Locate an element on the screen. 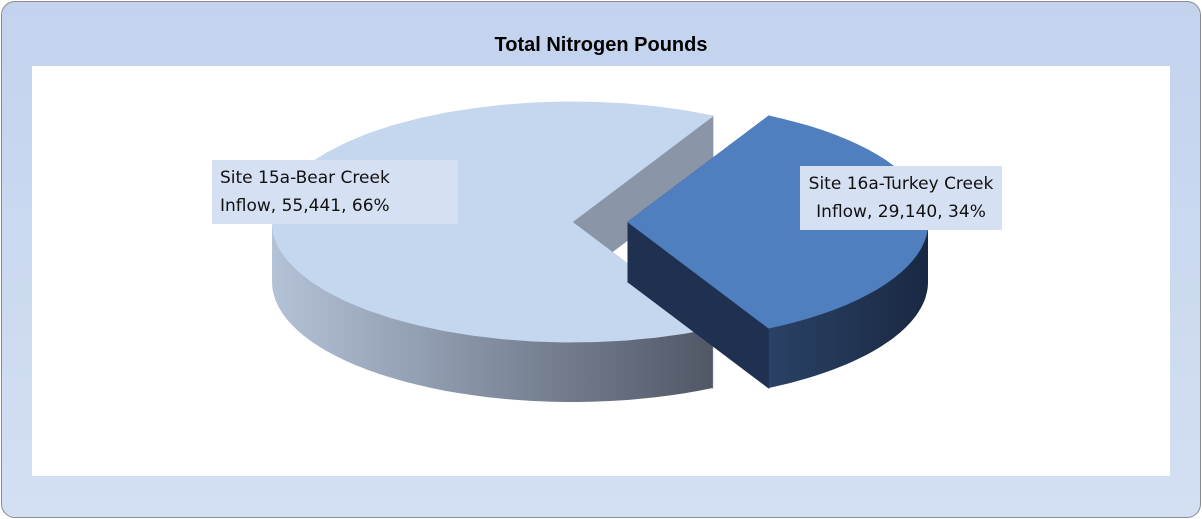  chart-title: Total Nitrogen Pounds is located at coordinates (601, 45).